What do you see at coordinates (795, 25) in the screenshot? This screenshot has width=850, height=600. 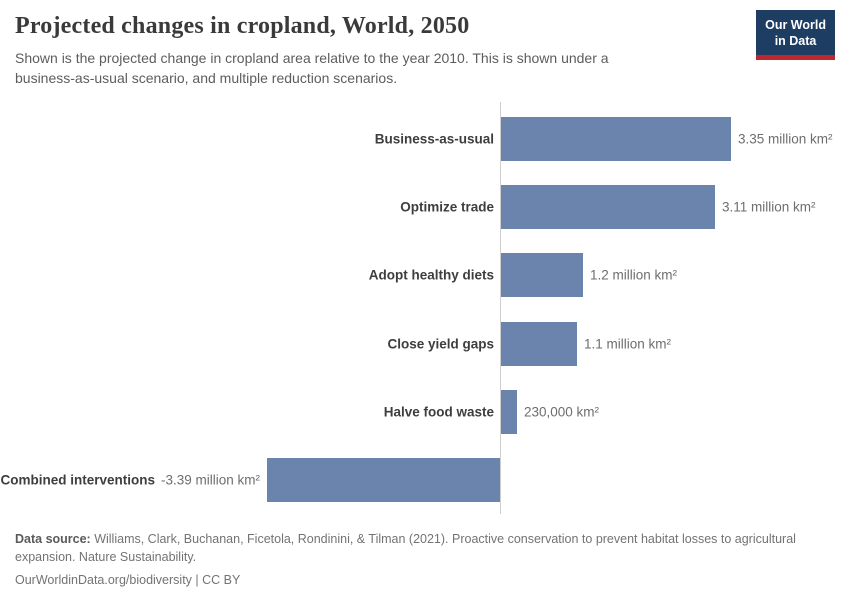 I see `owid-logo-line1: Our World` at bounding box center [795, 25].